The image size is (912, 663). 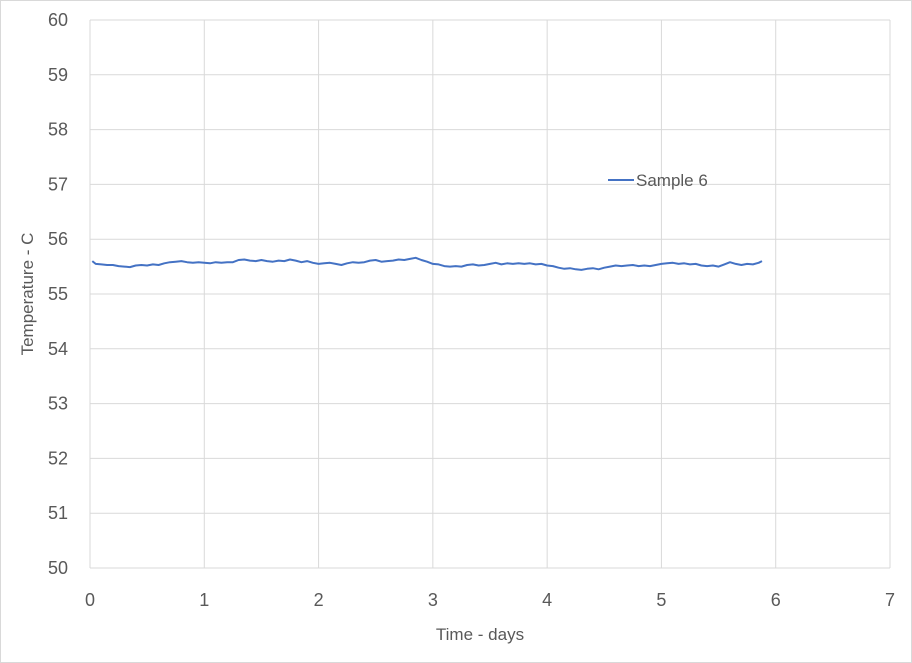 What do you see at coordinates (58, 513) in the screenshot?
I see `y-tick-label: 51` at bounding box center [58, 513].